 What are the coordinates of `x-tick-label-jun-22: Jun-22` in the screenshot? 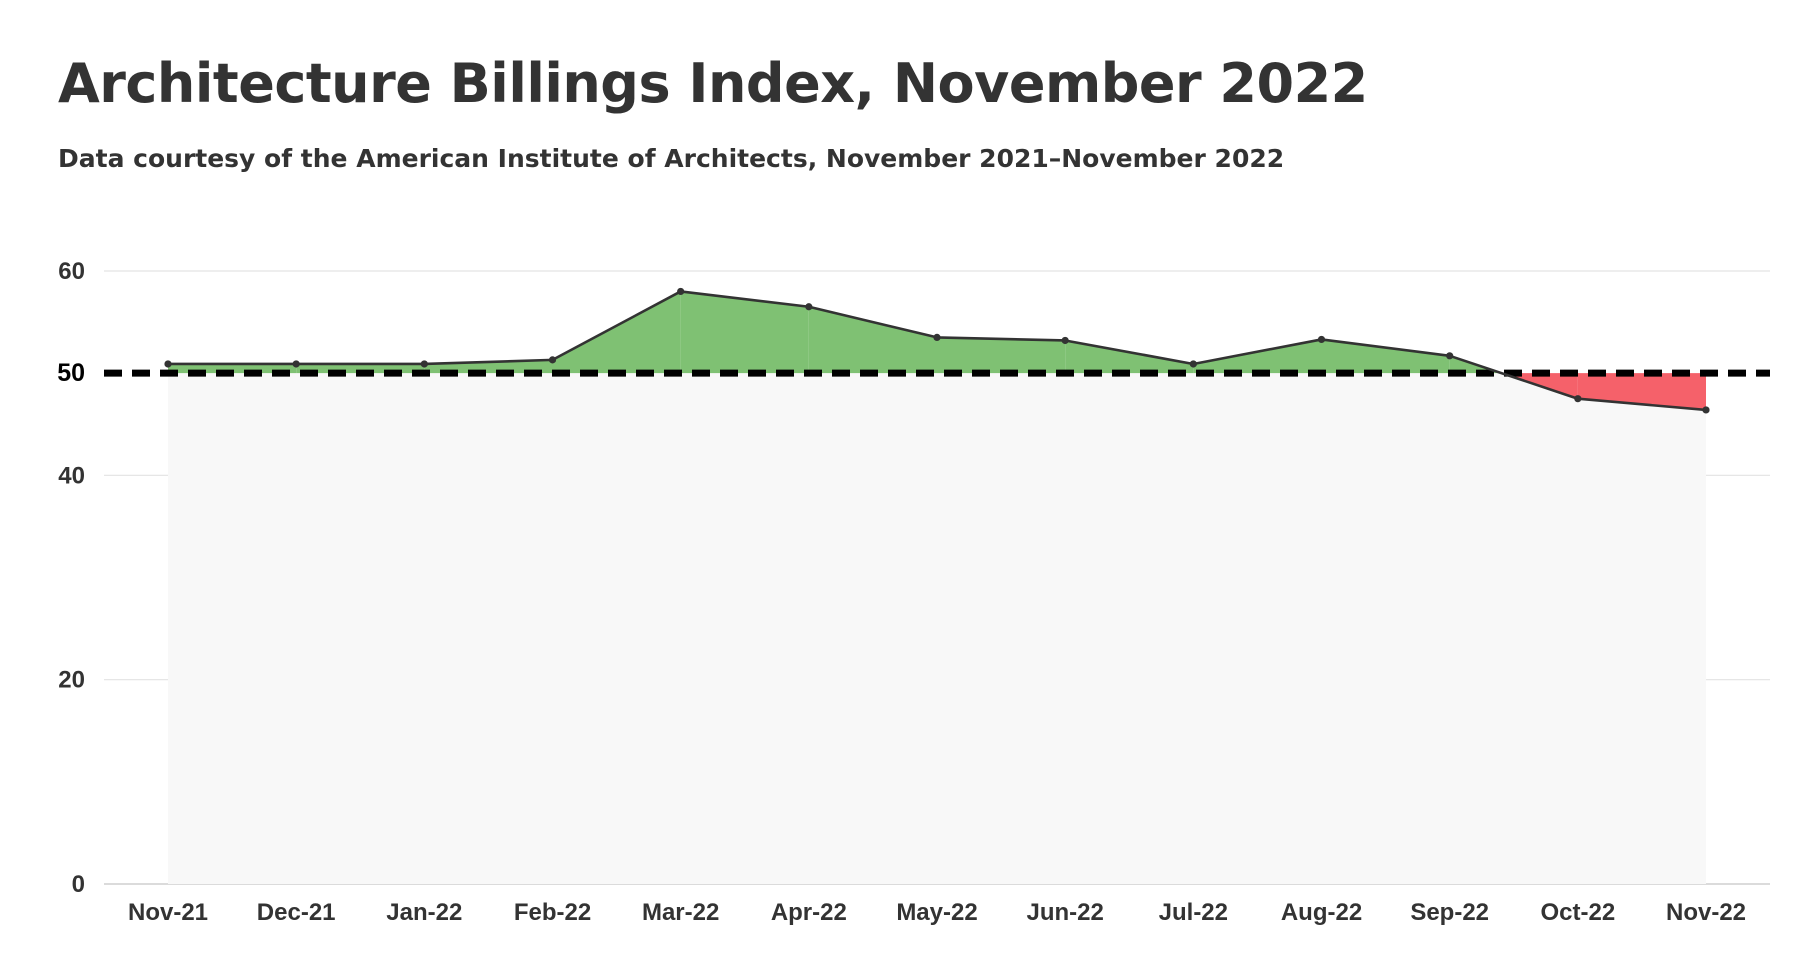 It's located at (1064, 912).